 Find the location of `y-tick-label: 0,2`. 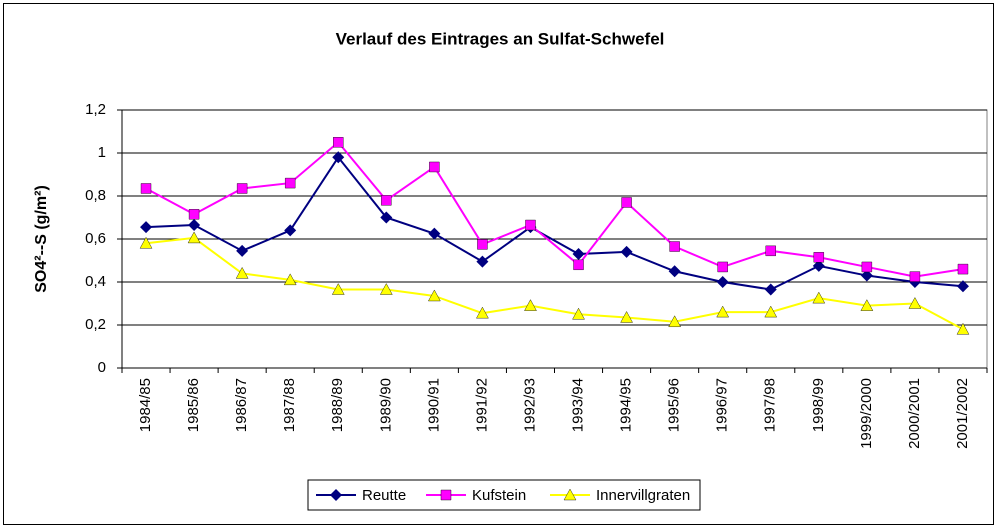

y-tick-label: 0,2 is located at coordinates (95, 324).